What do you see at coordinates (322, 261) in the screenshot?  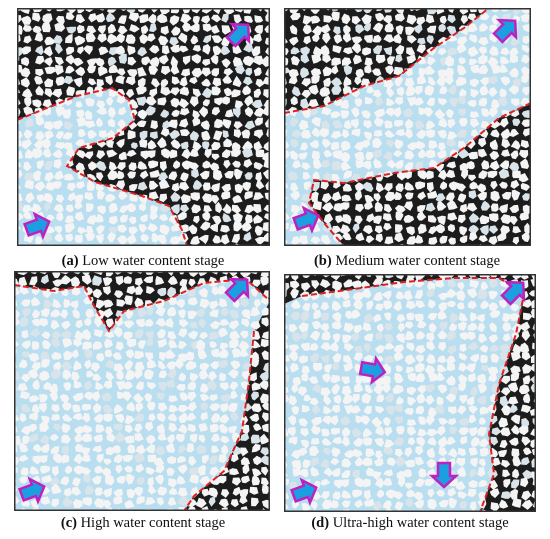 I see `caption-label: (b)` at bounding box center [322, 261].